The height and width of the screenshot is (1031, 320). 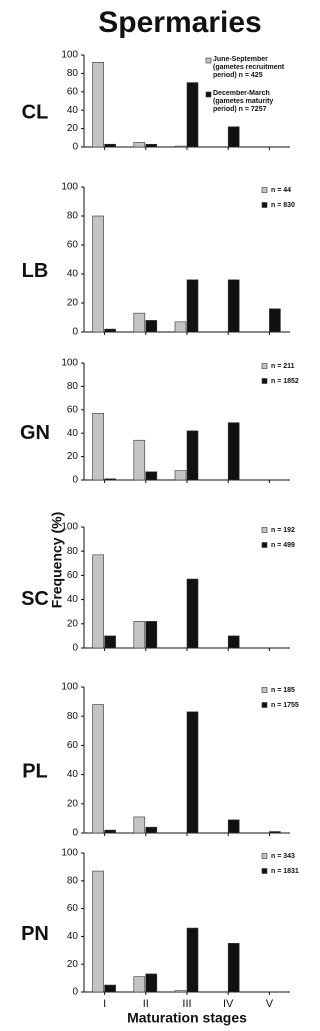 What do you see at coordinates (283, 530) in the screenshot?
I see `legend-label: n = 192` at bounding box center [283, 530].